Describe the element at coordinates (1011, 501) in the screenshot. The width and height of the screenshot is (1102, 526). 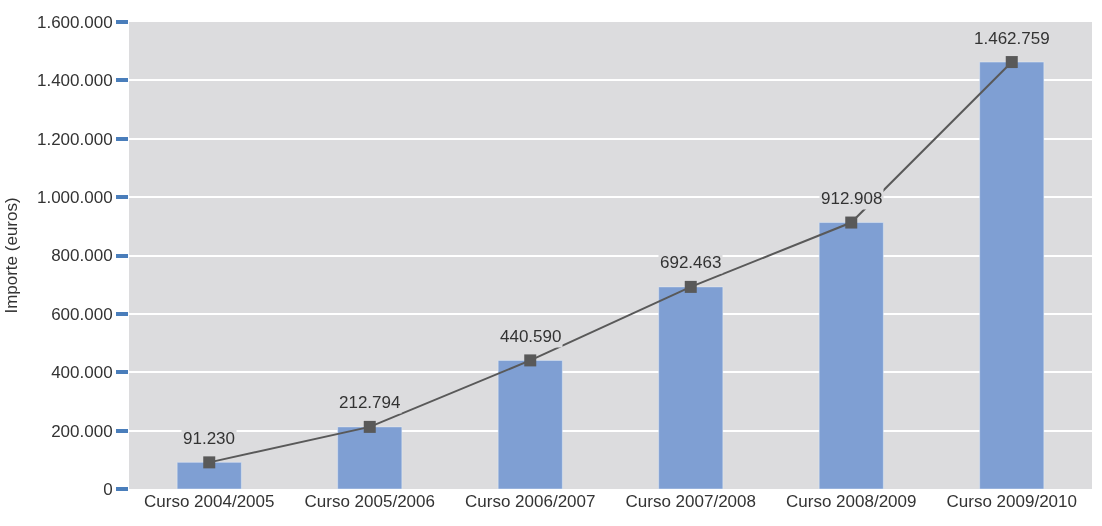
I see `x-tick-label: Curso 2009/2010` at that location.